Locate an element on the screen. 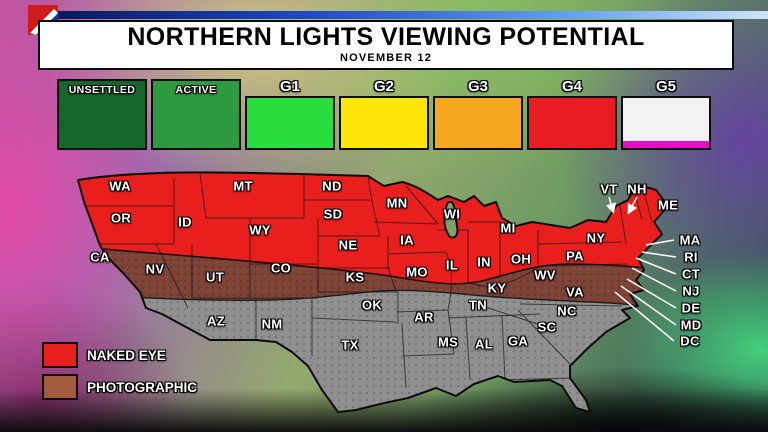 The height and width of the screenshot is (432, 768). state-label-ms: MS is located at coordinates (448, 342).